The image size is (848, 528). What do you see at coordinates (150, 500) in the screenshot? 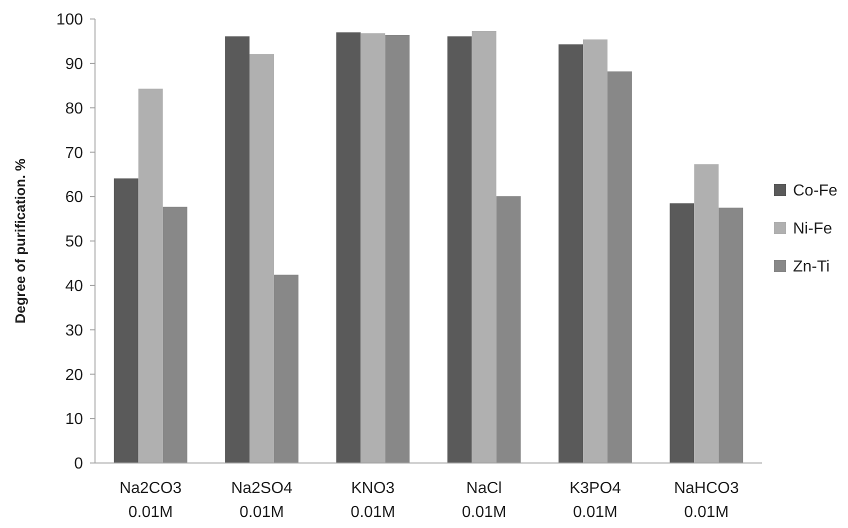
I see `x-tick-label: Na2CO3 0.01M` at bounding box center [150, 500].